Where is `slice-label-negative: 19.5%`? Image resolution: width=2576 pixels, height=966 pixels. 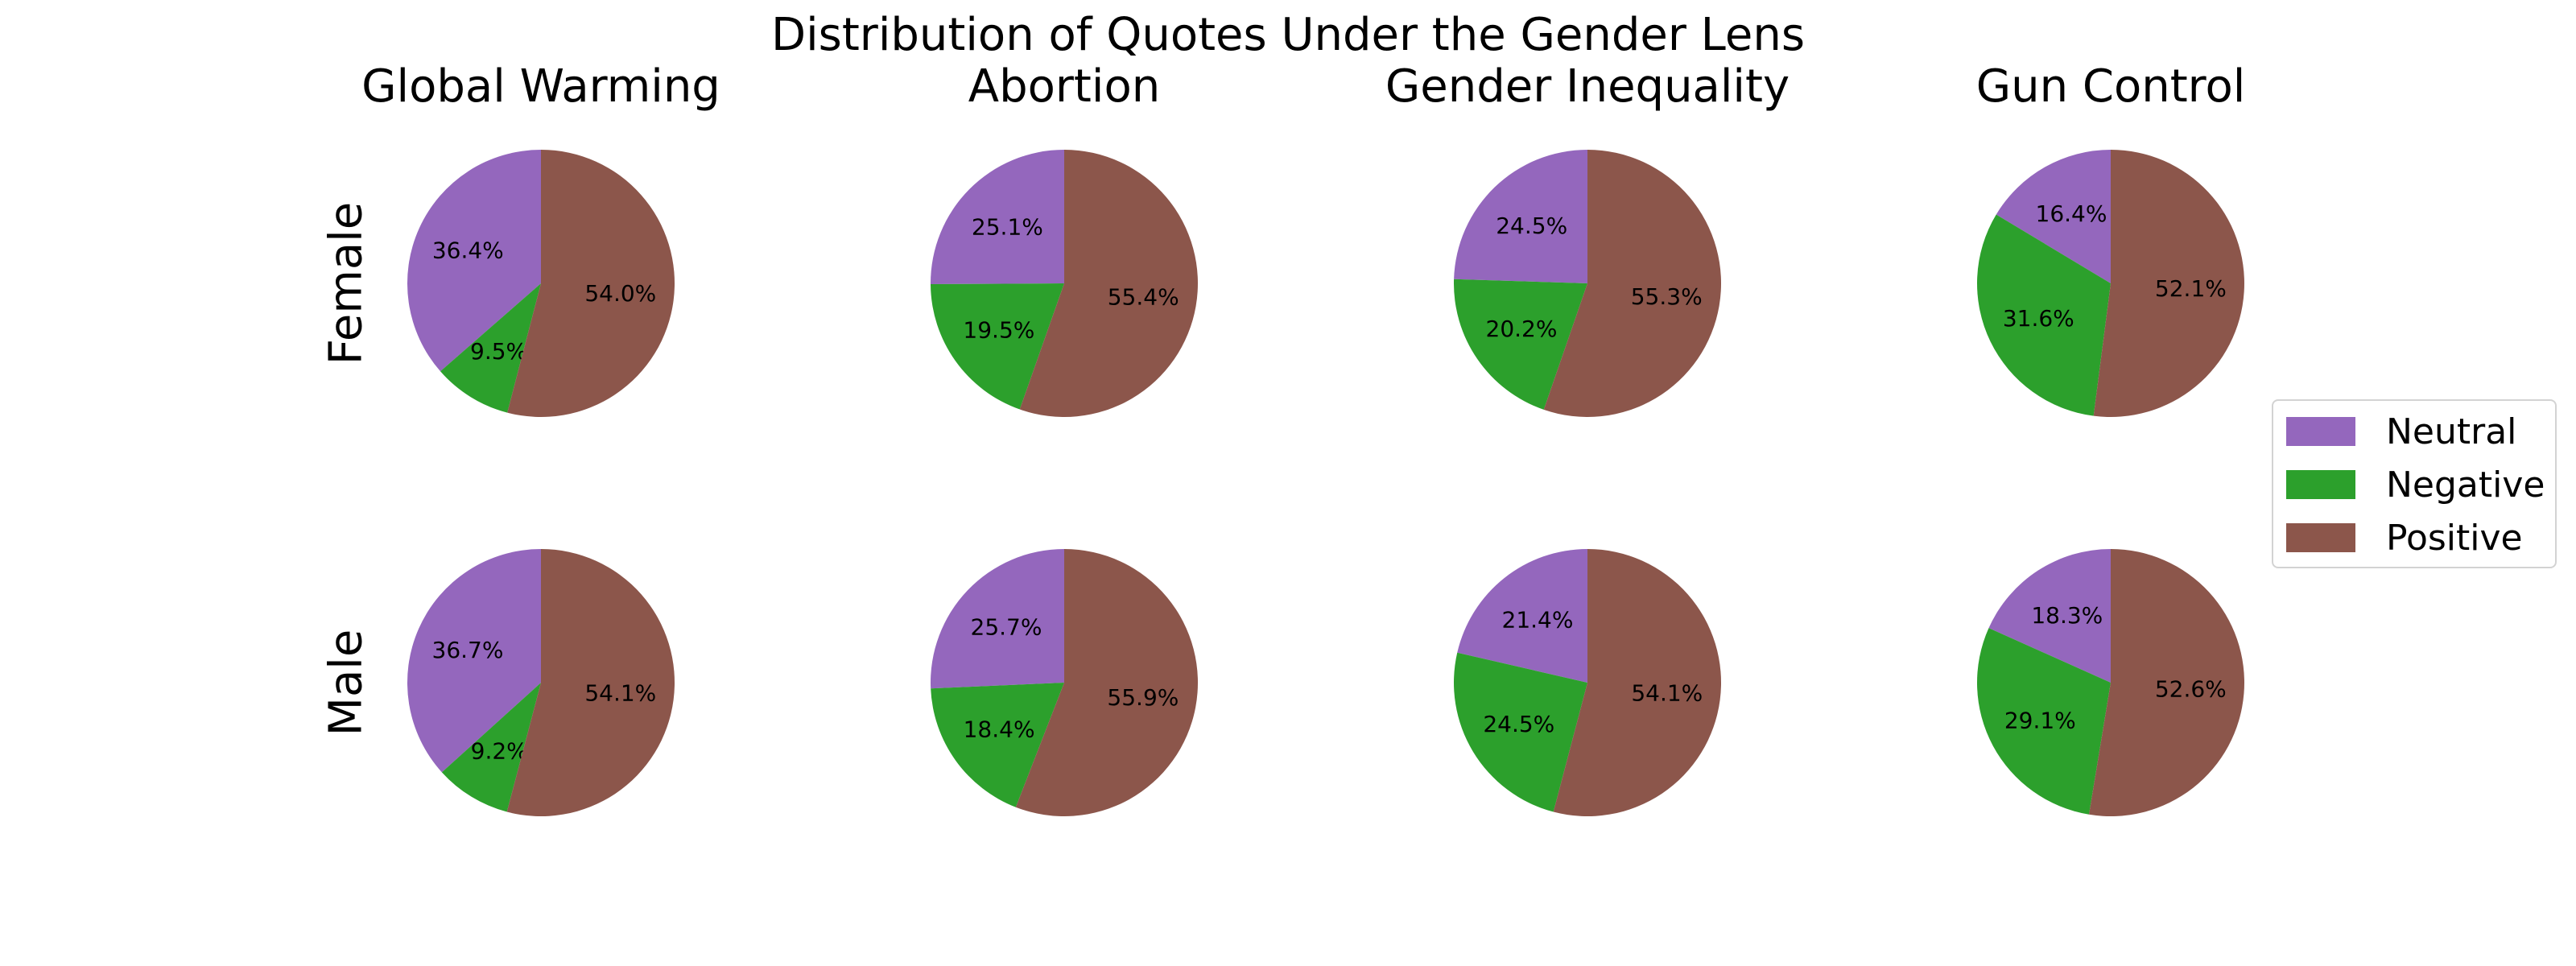 slice-label-negative: 19.5% is located at coordinates (998, 329).